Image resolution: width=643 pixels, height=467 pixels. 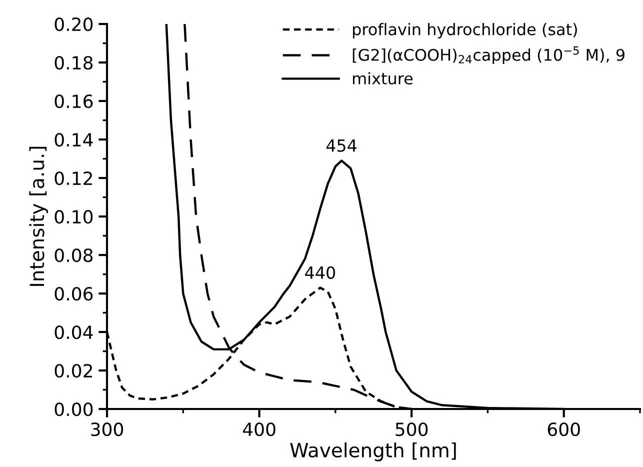 What do you see at coordinates (373, 452) in the screenshot?
I see `x-axis-title: Wavelength [nm]` at bounding box center [373, 452].